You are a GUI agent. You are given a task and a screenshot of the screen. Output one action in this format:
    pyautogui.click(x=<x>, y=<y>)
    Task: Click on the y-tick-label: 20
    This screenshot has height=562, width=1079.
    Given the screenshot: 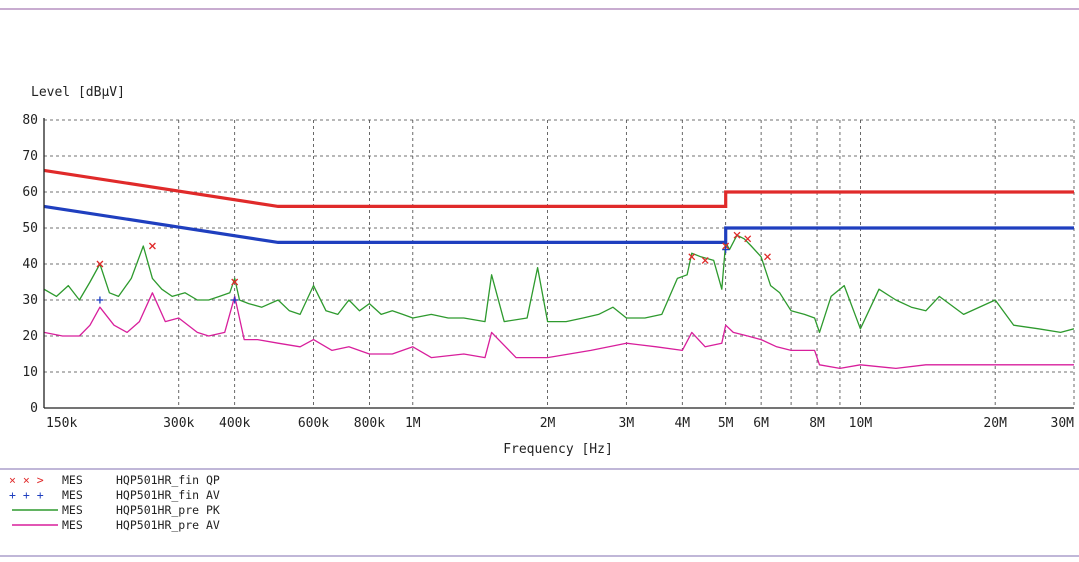 What is the action you would take?
    pyautogui.click(x=30, y=336)
    